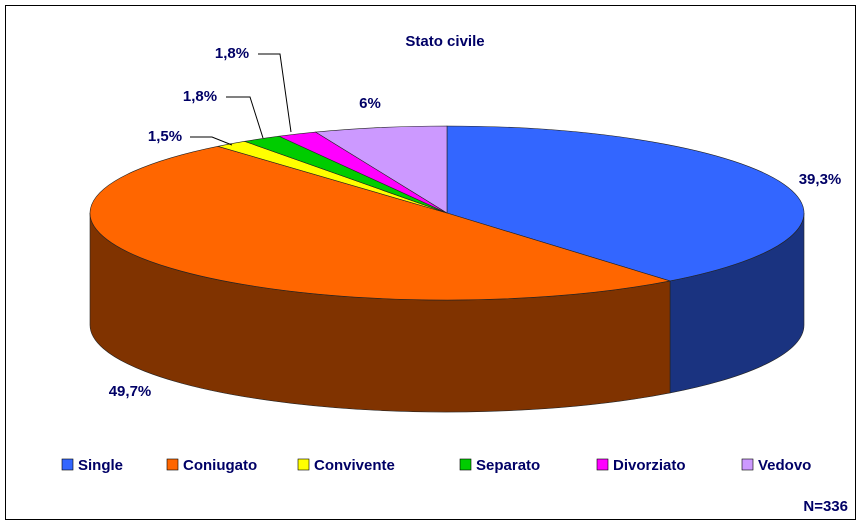 Image resolution: width=863 pixels, height=527 pixels. Describe the element at coordinates (220, 465) in the screenshot. I see `legend-label: Coniugato` at that location.